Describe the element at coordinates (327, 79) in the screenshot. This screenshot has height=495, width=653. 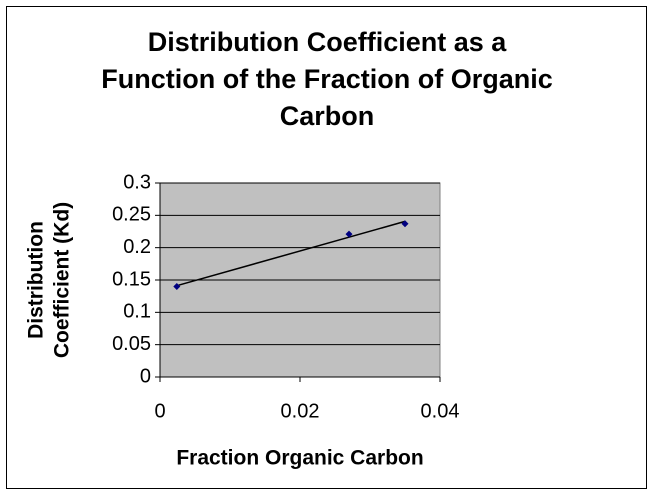
I see `chart-title: Function of the Fraction of Organic` at that location.